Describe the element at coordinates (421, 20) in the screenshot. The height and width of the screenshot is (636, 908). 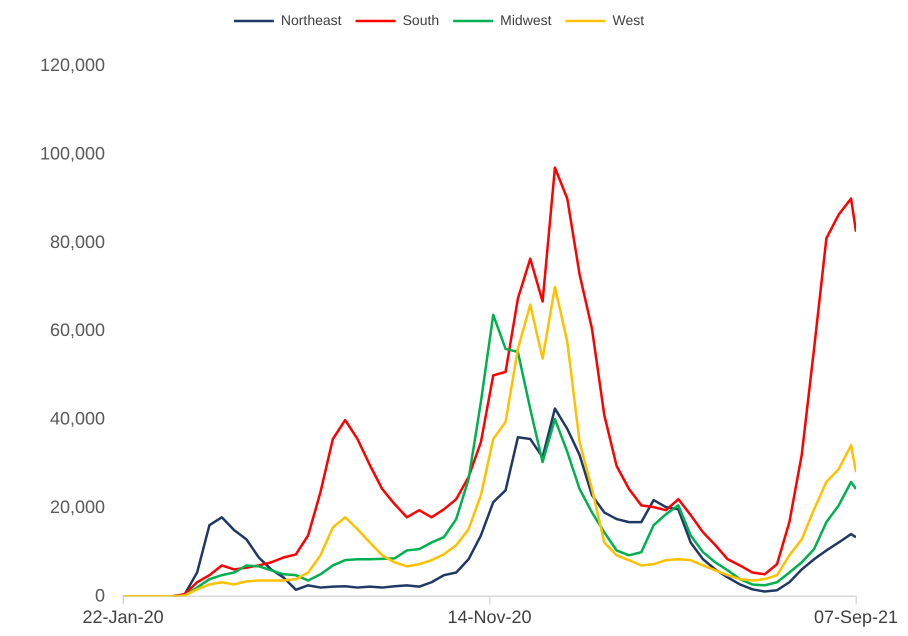
I see `legend-label: South` at that location.